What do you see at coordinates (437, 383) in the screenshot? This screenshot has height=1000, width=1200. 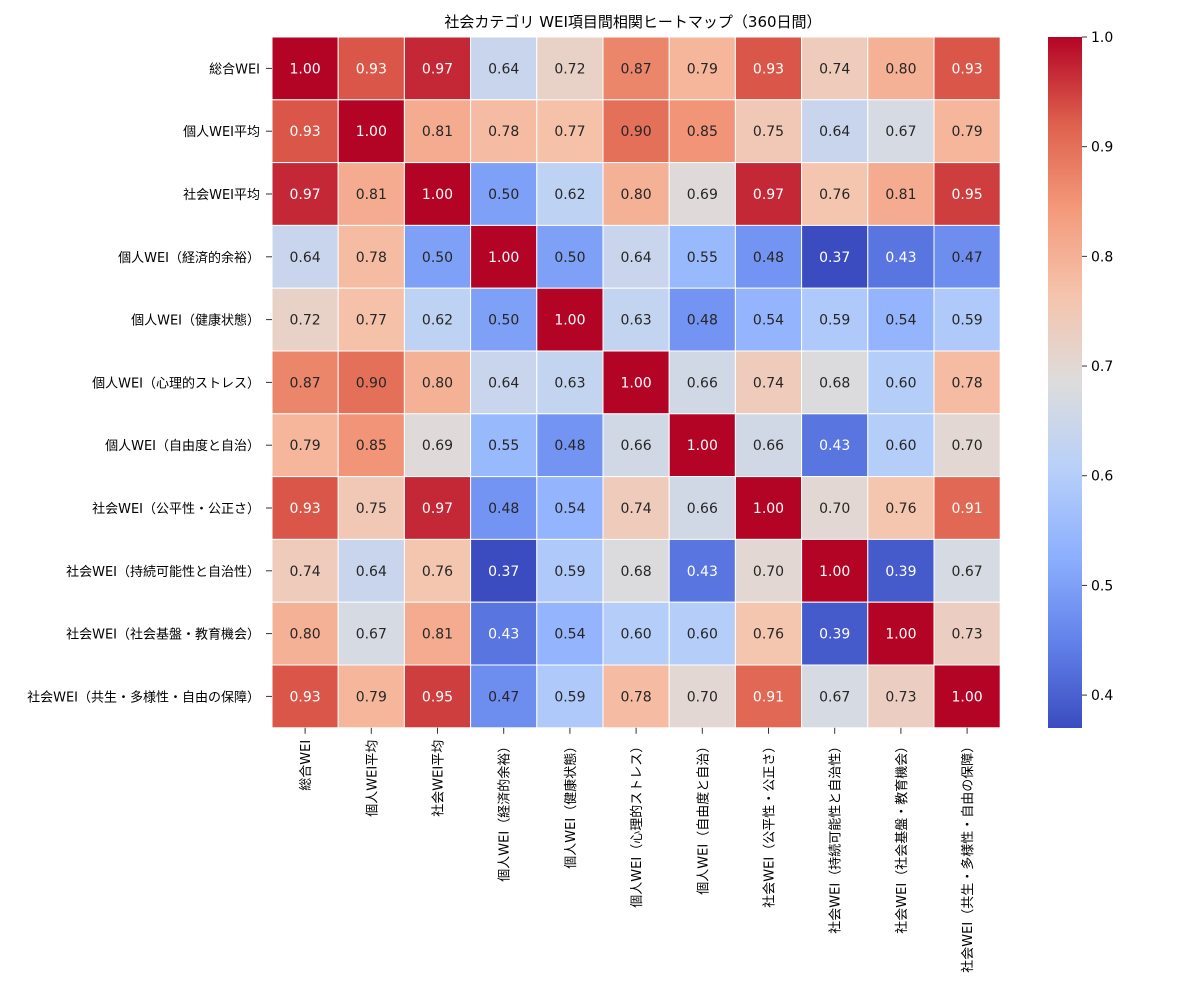 I see `cell-value-label: 0.80` at bounding box center [437, 383].